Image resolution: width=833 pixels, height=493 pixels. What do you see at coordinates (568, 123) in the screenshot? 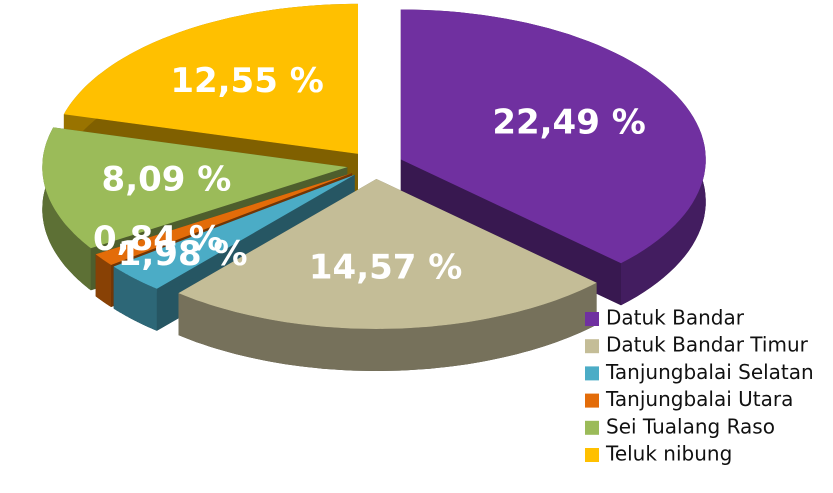
I see `data-label: 22,49 %` at bounding box center [568, 123].